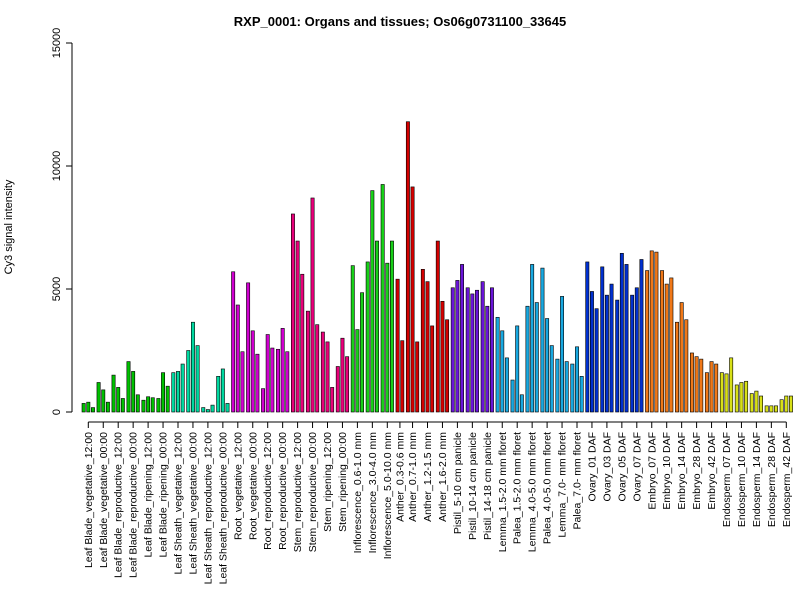 The image size is (800, 600). Describe the element at coordinates (548, 488) in the screenshot. I see `x-tick-label: Palea_4.0-5.0 mm floret` at that location.